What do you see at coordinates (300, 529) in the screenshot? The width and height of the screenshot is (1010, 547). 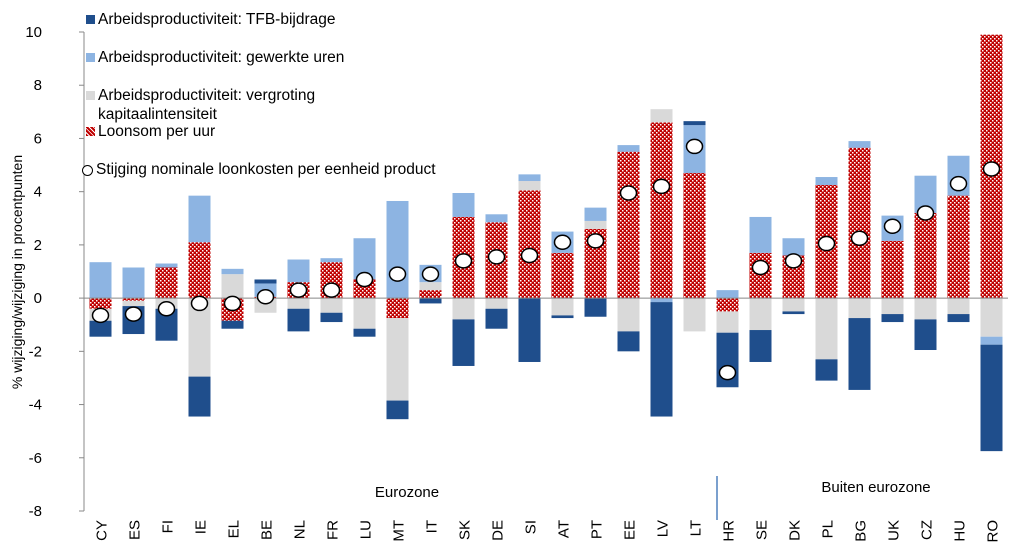 I see `x-tick-label: NL` at bounding box center [300, 529].